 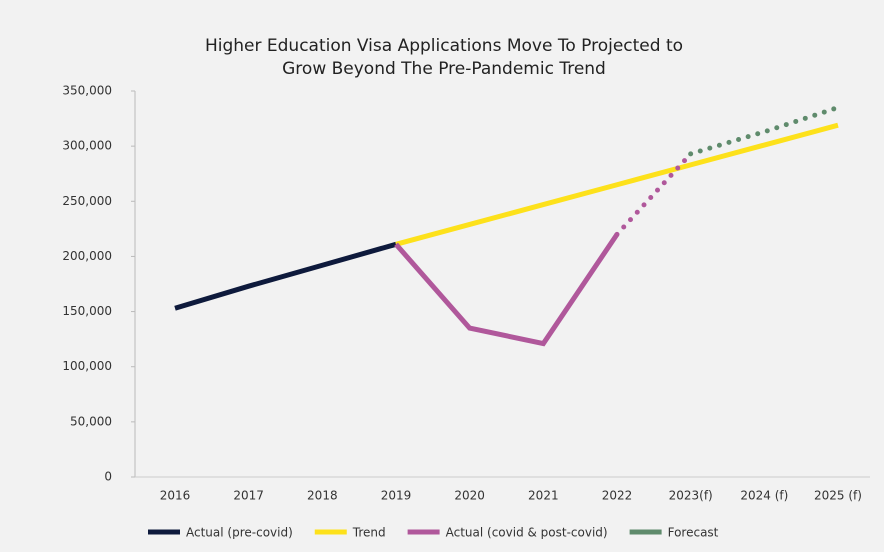 What do you see at coordinates (175, 496) in the screenshot?
I see `x-tick-label: 2016` at bounding box center [175, 496].